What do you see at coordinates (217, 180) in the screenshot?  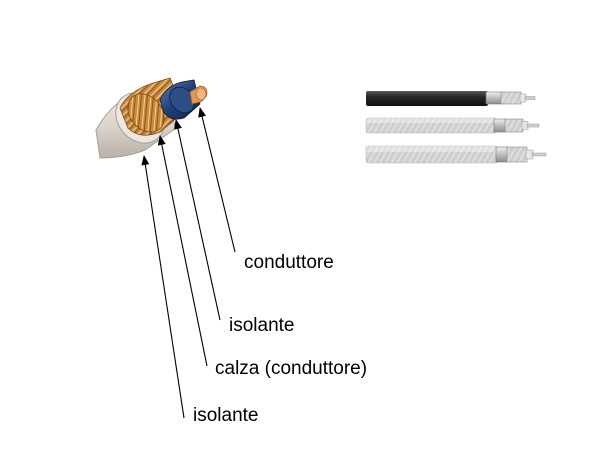 I see `arrow-conduttore` at bounding box center [217, 180].